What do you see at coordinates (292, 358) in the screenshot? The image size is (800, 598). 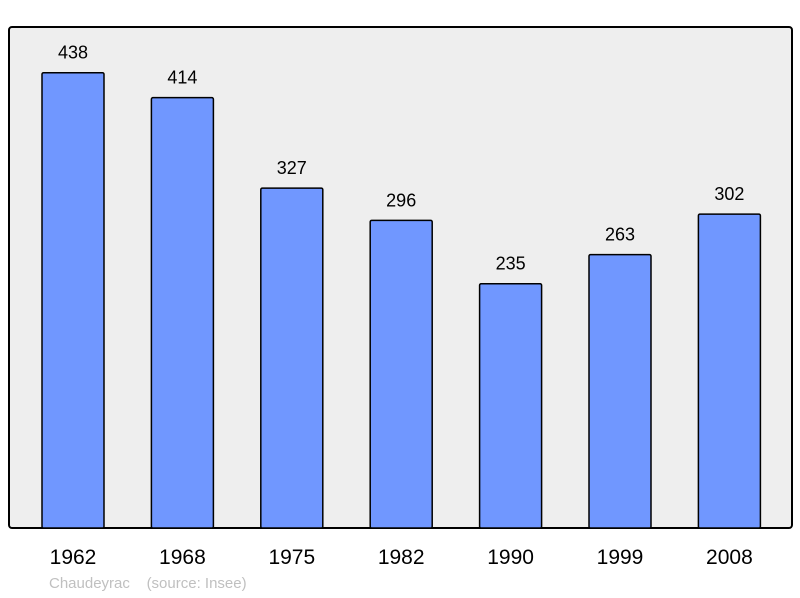 I see `bar-1975` at bounding box center [292, 358].